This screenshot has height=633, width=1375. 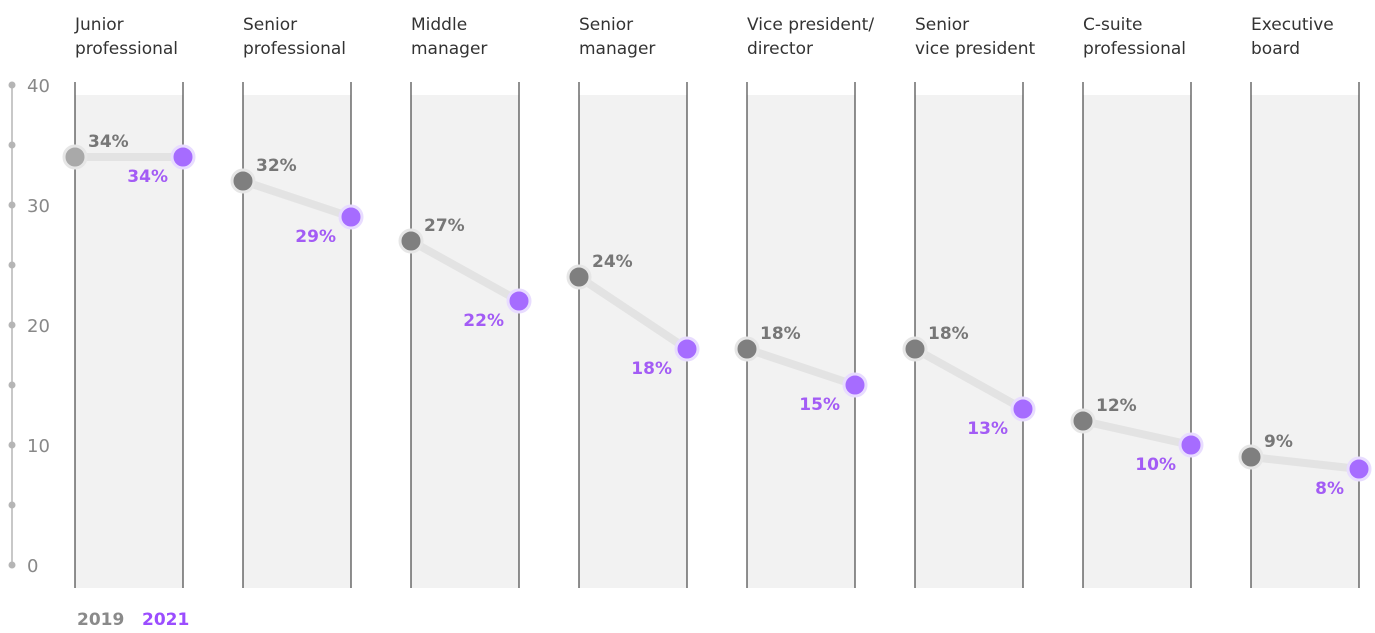 What do you see at coordinates (1292, 25) in the screenshot?
I see `category-label: Executive` at bounding box center [1292, 25].